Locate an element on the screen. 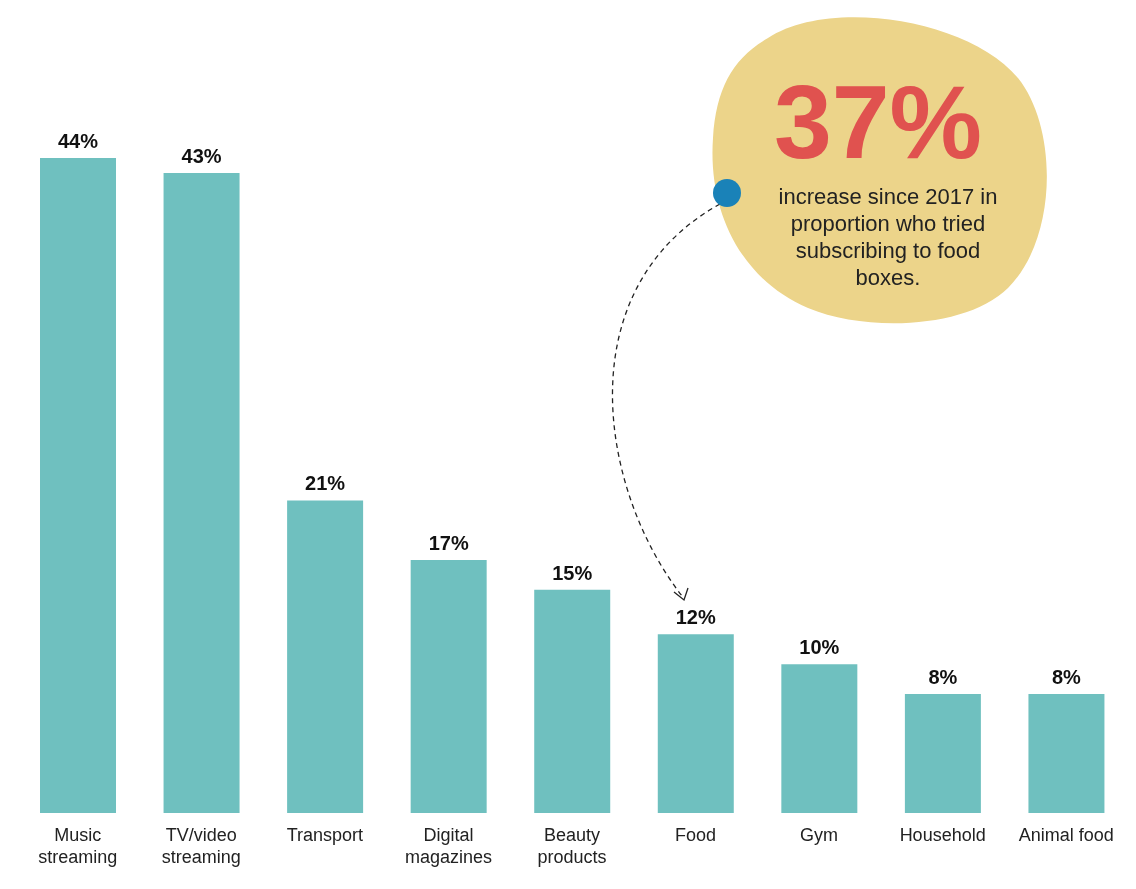 Image resolution: width=1136 pixels, height=889 pixels. data-label: 43% is located at coordinates (201, 155).